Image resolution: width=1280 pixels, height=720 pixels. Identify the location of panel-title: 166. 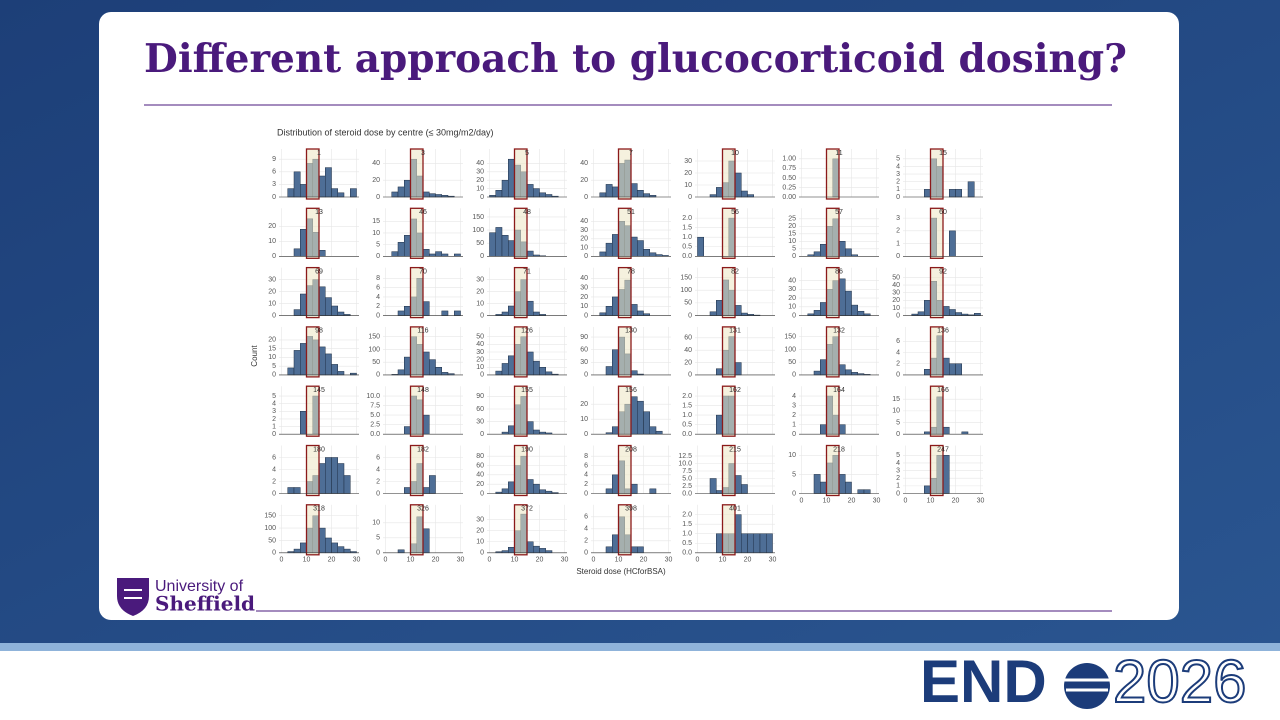
(943, 390).